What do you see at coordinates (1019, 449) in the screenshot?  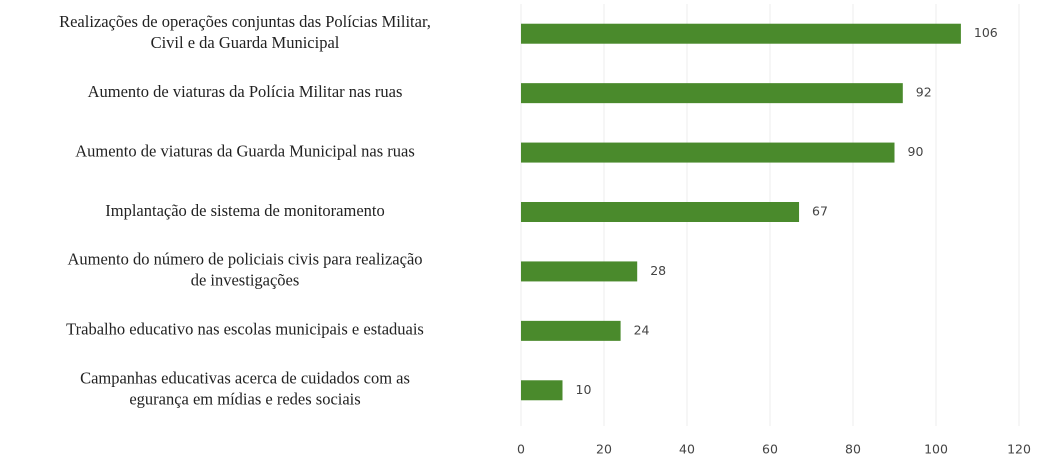 I see `x-tick-label: 120` at bounding box center [1019, 449].